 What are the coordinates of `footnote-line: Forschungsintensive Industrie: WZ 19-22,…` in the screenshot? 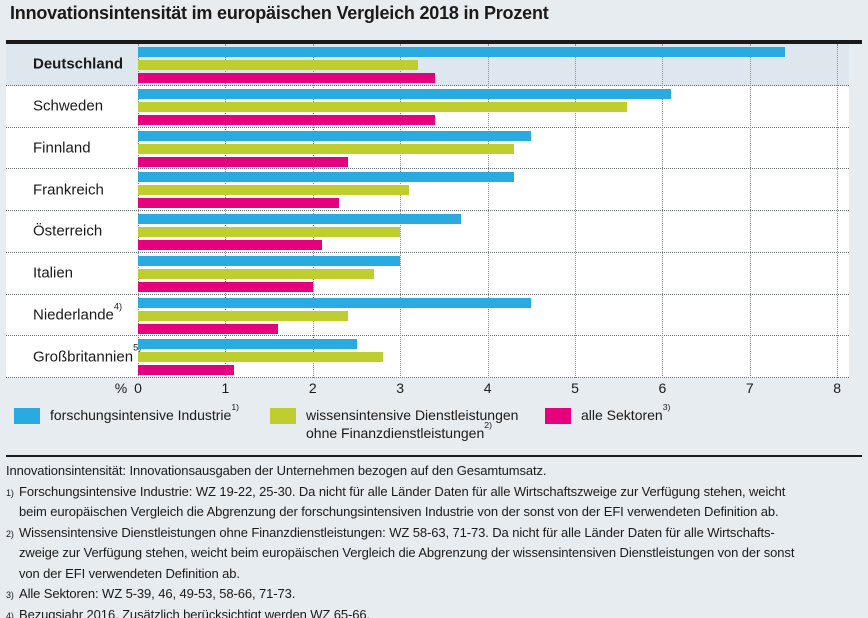 It's located at (402, 491).